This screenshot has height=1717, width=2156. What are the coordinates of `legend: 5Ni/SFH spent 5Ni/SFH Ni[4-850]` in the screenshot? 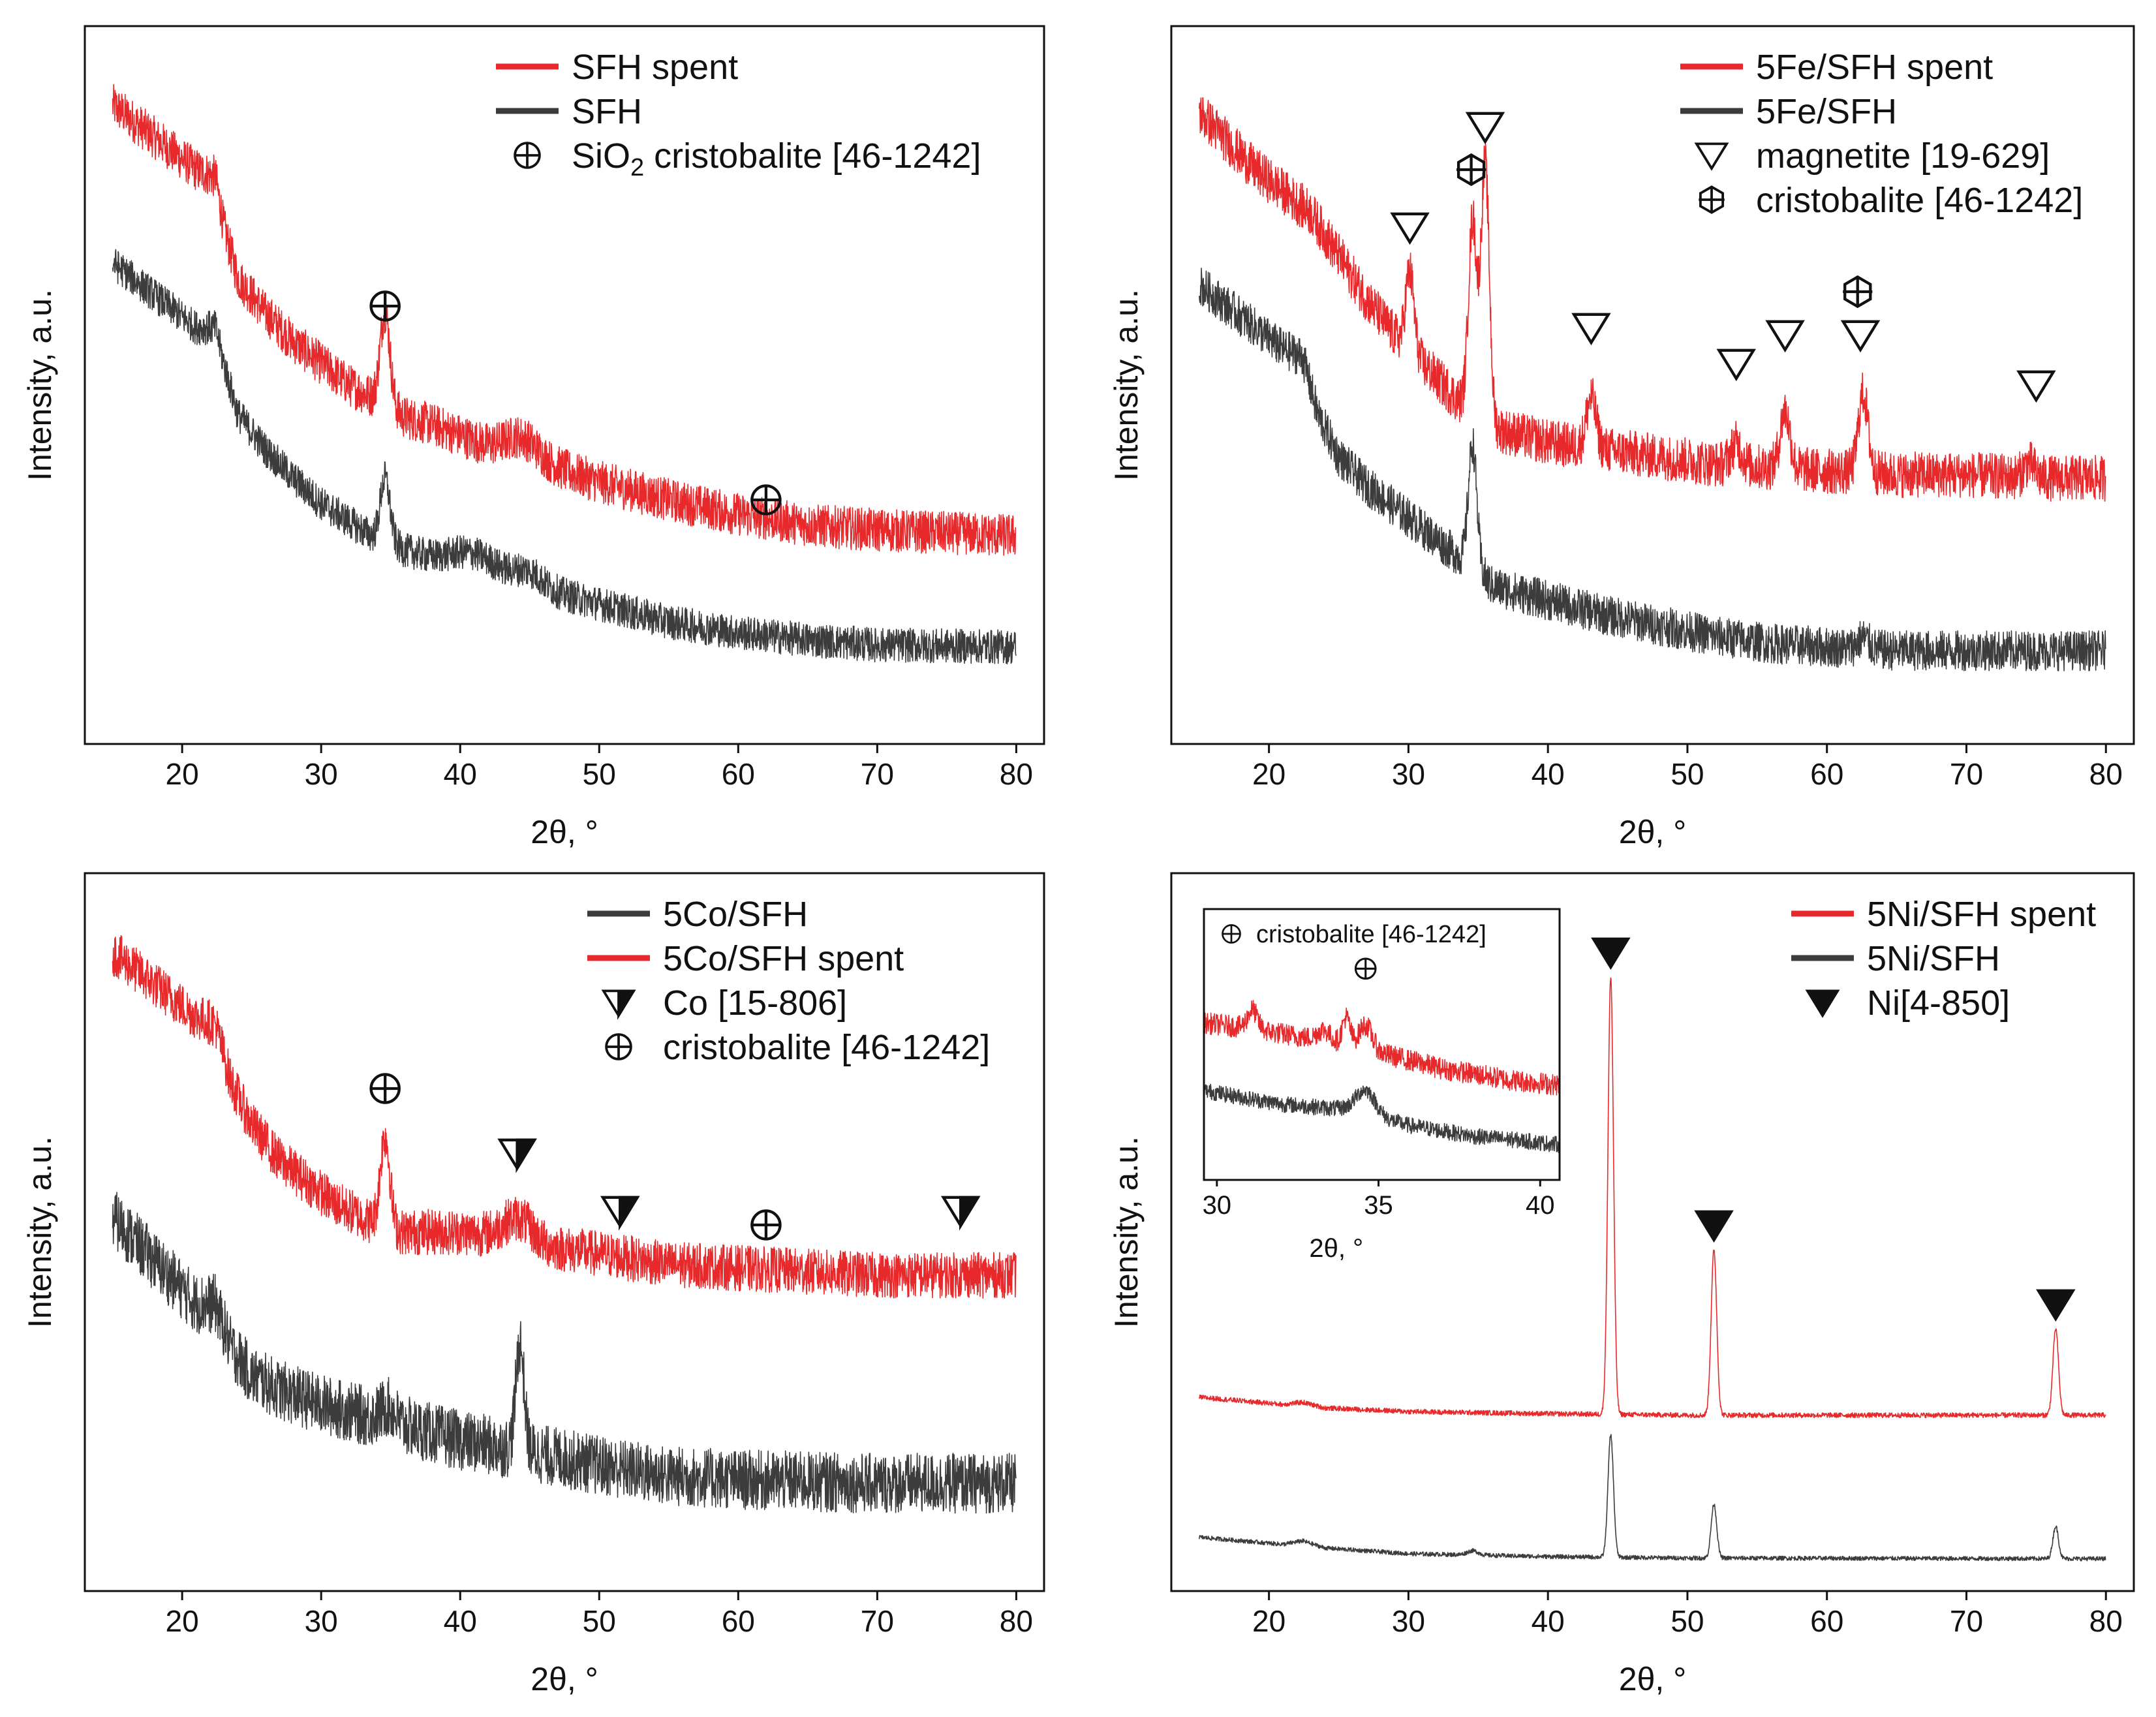 It's located at (1943, 959).